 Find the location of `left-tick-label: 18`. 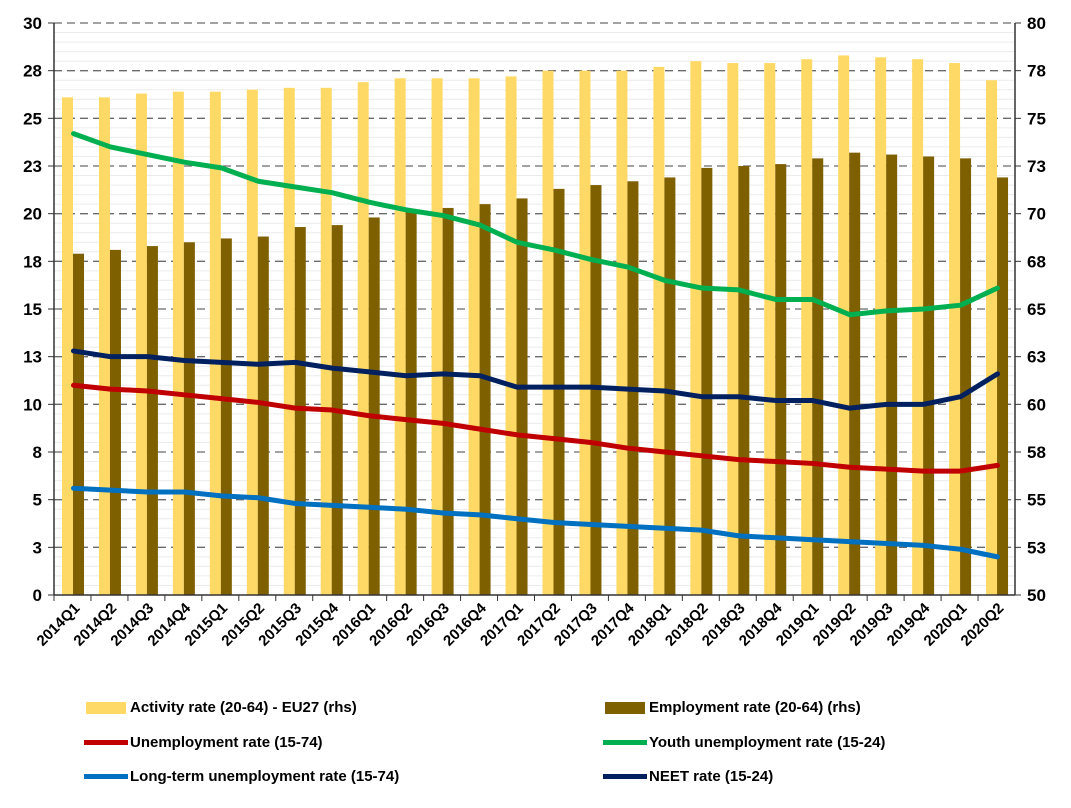

left-tick-label: 18 is located at coordinates (32, 261).